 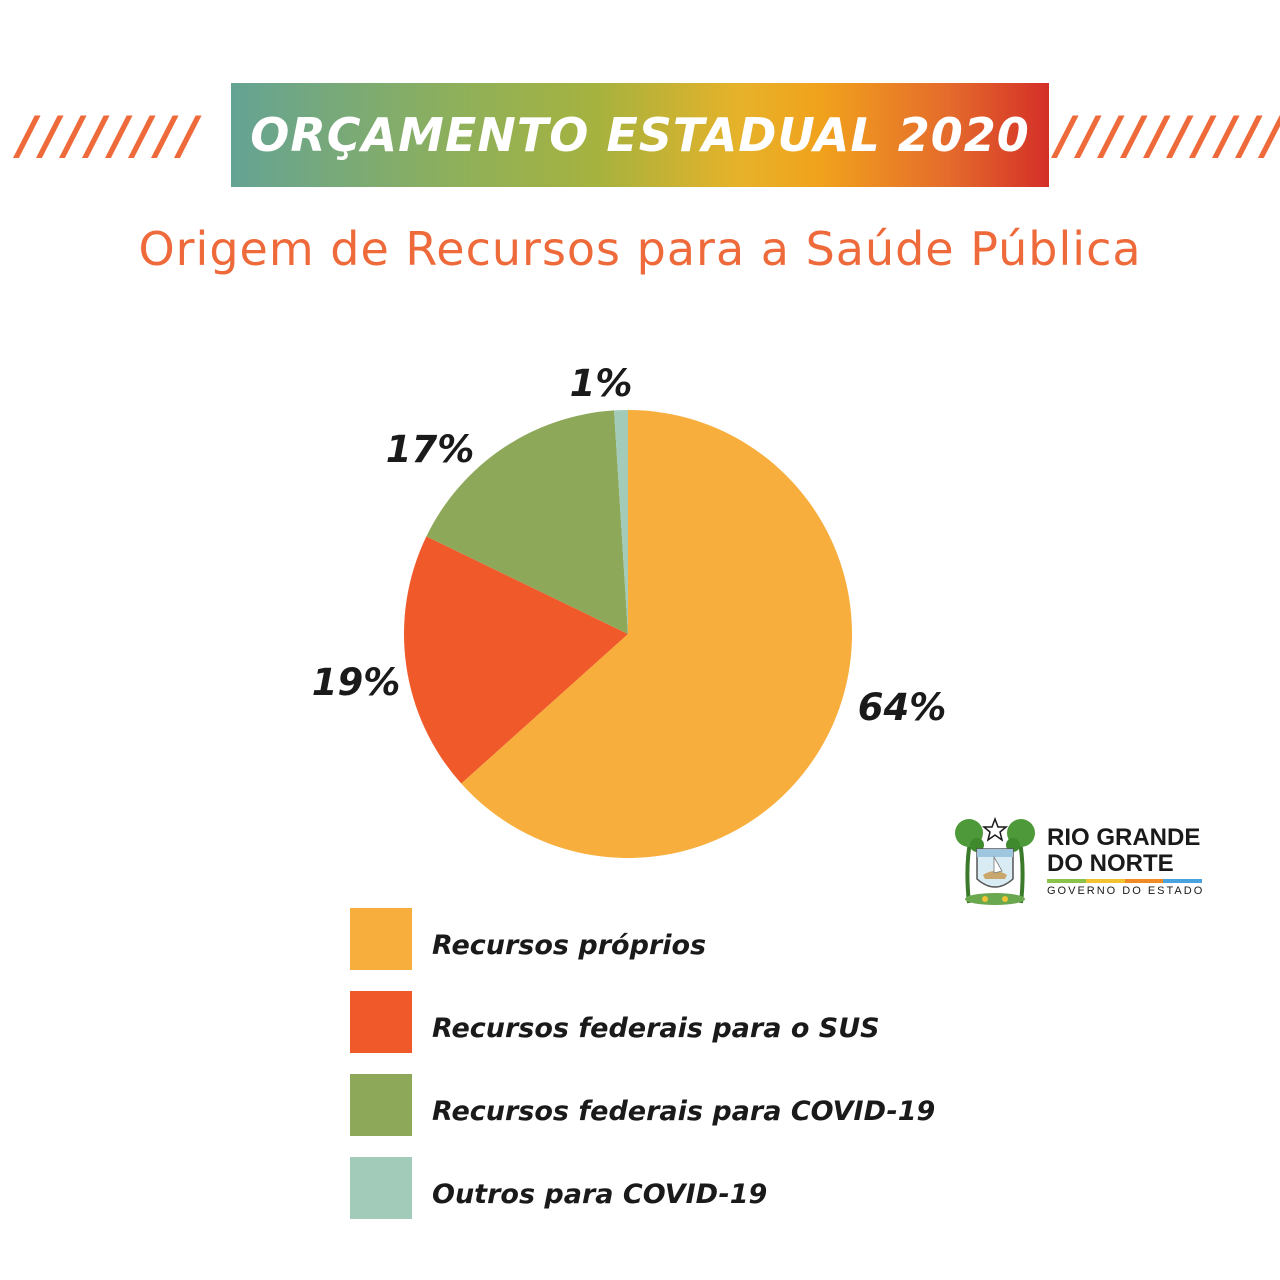 I want to click on title-banner: ORÇAMENTO ESTADUAL 2020, so click(x=640, y=135).